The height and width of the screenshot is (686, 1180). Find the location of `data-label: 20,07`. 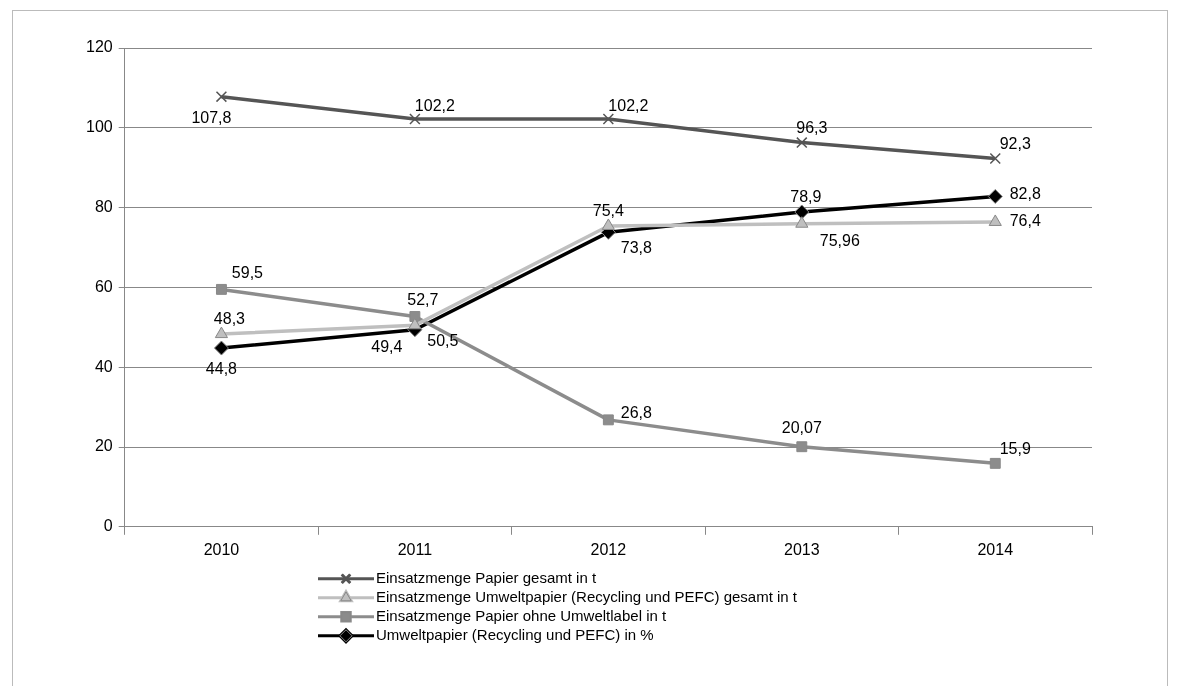

data-label: 20,07 is located at coordinates (801, 428).